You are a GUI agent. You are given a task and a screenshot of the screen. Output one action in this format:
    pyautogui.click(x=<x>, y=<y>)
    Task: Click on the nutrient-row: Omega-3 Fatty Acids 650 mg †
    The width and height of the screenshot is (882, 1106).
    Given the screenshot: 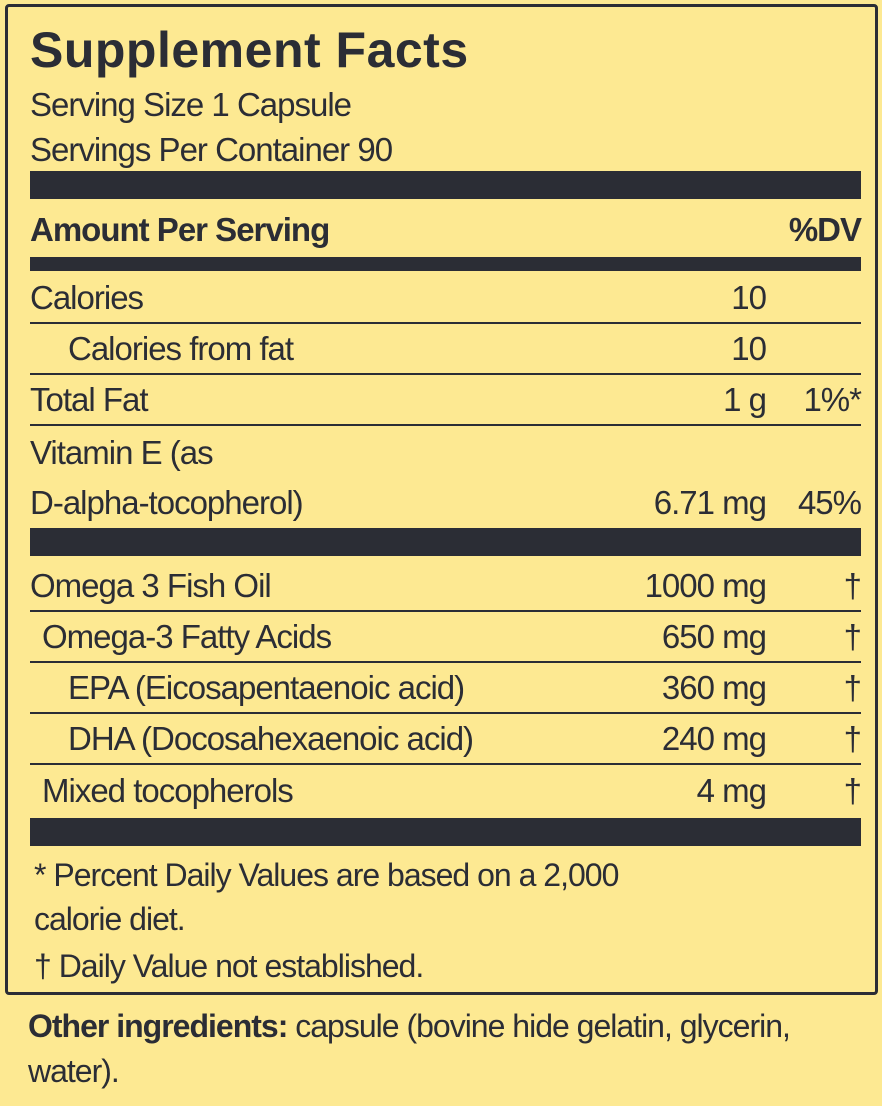 What is the action you would take?
    pyautogui.click(x=446, y=637)
    